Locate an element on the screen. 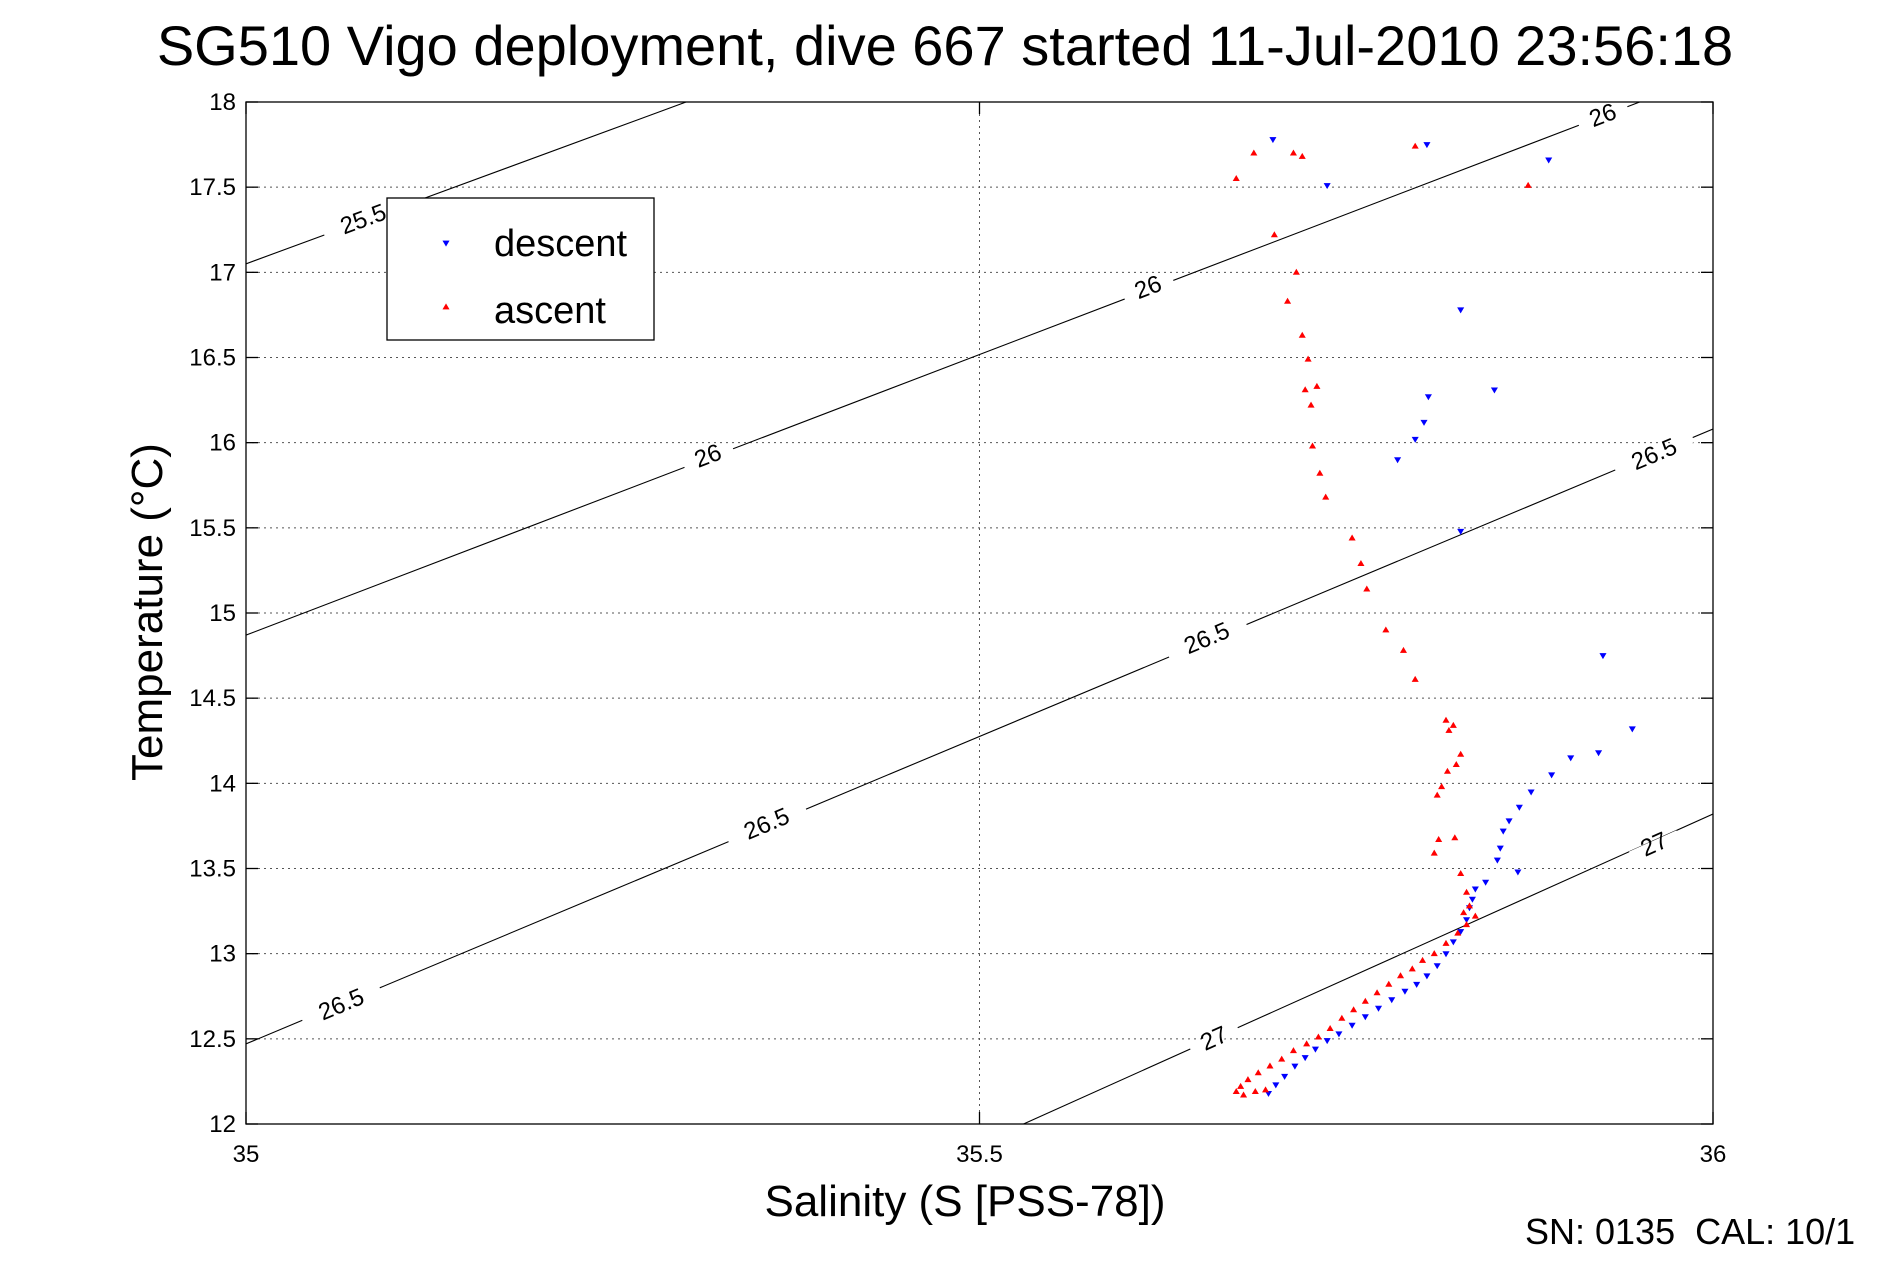 This screenshot has height=1267, width=1891. legend-label-descent: descent is located at coordinates (561, 244).